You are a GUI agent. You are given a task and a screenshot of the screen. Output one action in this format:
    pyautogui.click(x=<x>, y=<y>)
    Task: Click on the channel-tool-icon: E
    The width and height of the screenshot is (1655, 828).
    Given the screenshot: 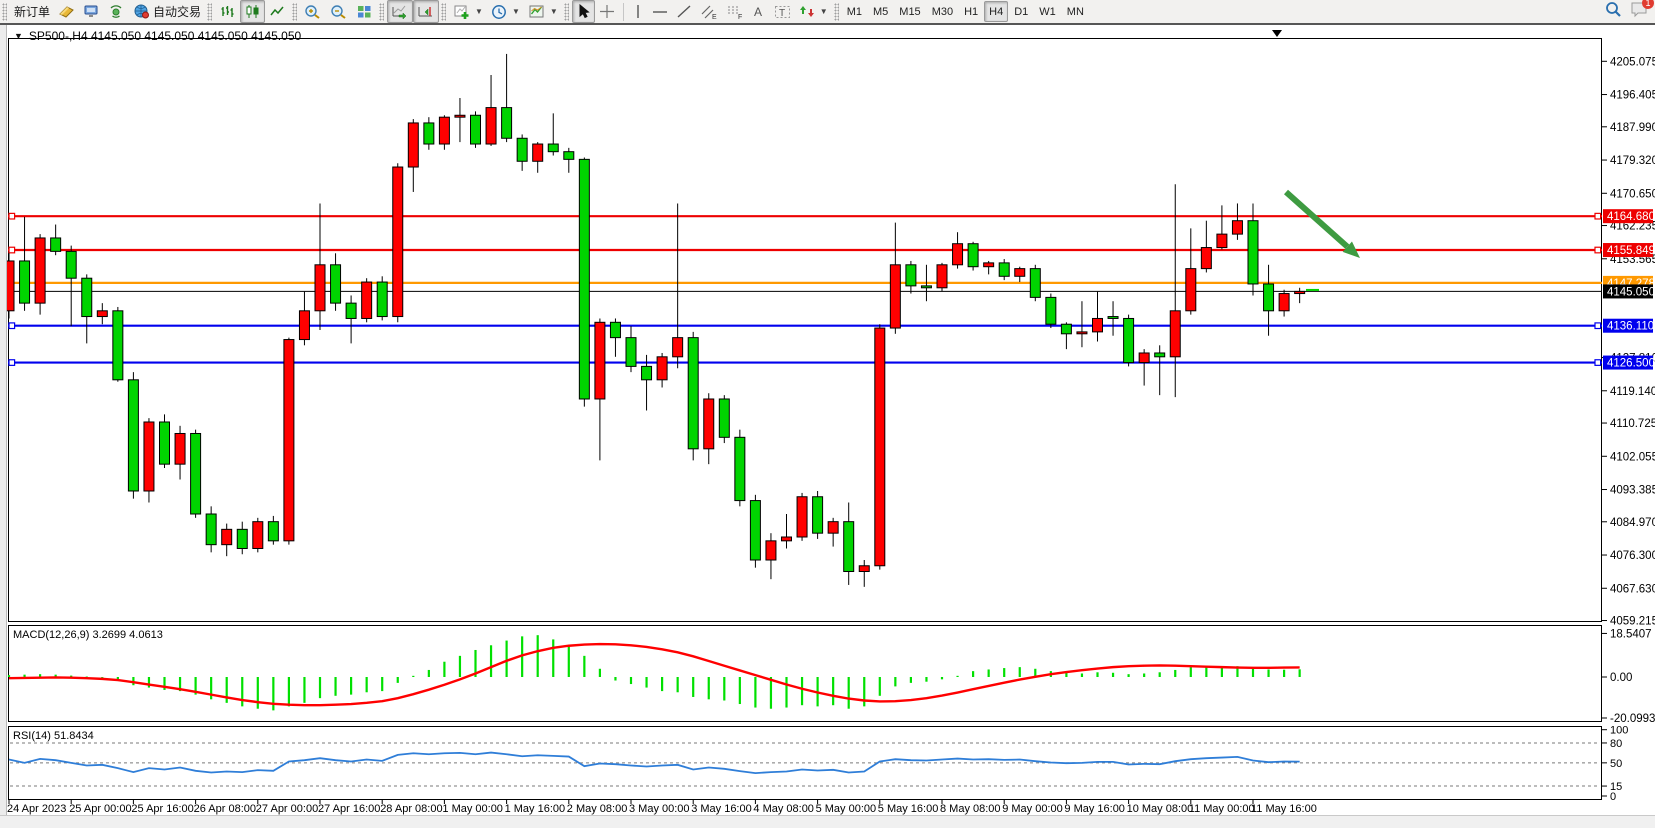 What is the action you would take?
    pyautogui.click(x=709, y=11)
    